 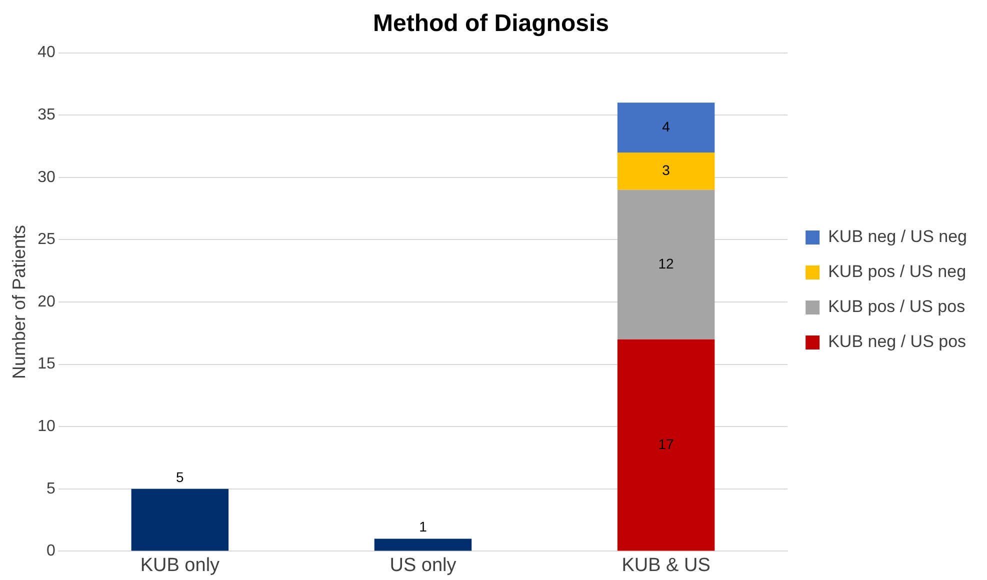 I want to click on y-tick-label: 35, so click(x=47, y=115).